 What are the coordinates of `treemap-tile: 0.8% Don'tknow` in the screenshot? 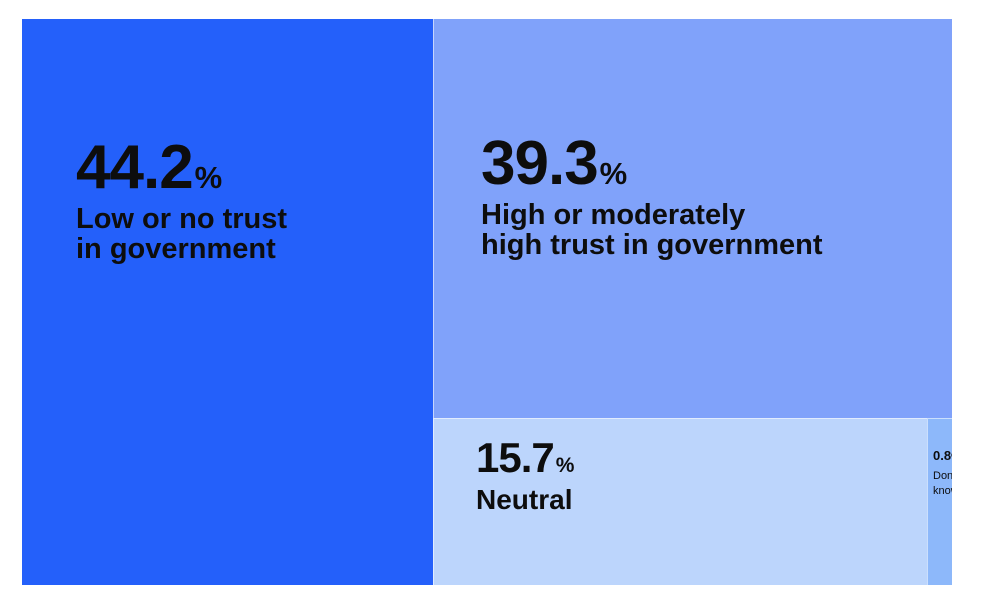 It's located at (939, 501).